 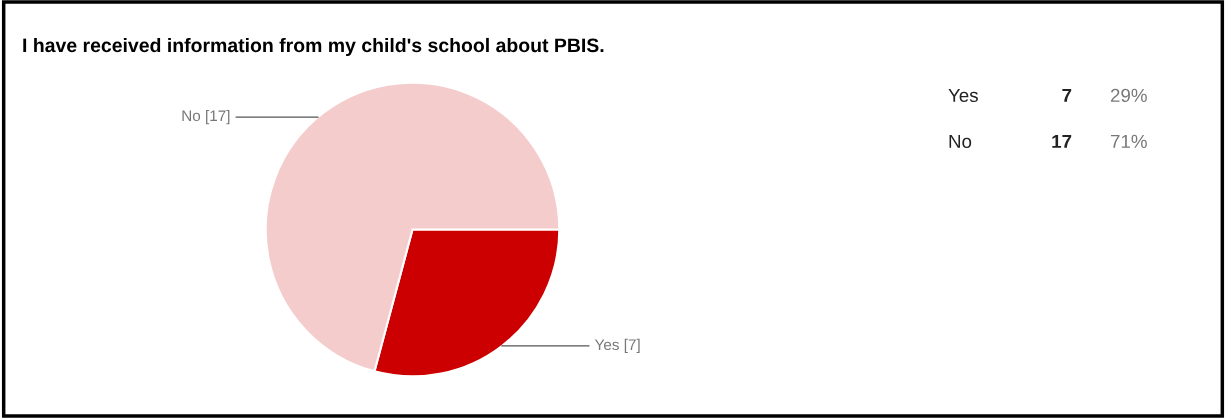 I want to click on slice-label: Yes [7], so click(x=617, y=346).